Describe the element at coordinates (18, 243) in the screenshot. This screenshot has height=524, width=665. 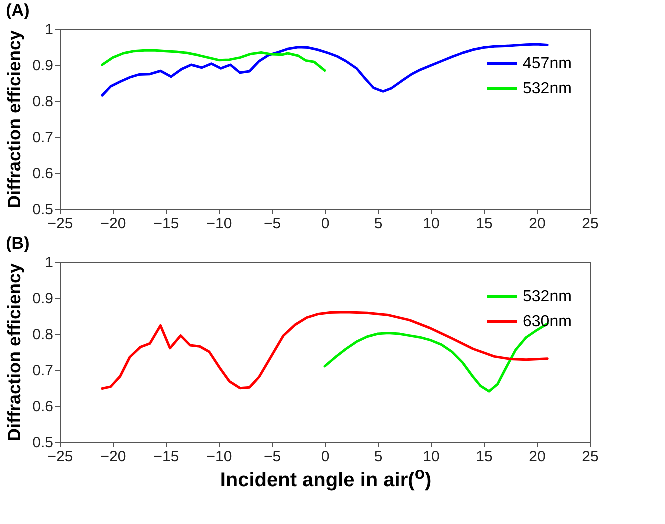
I see `chart-title: (B)` at that location.